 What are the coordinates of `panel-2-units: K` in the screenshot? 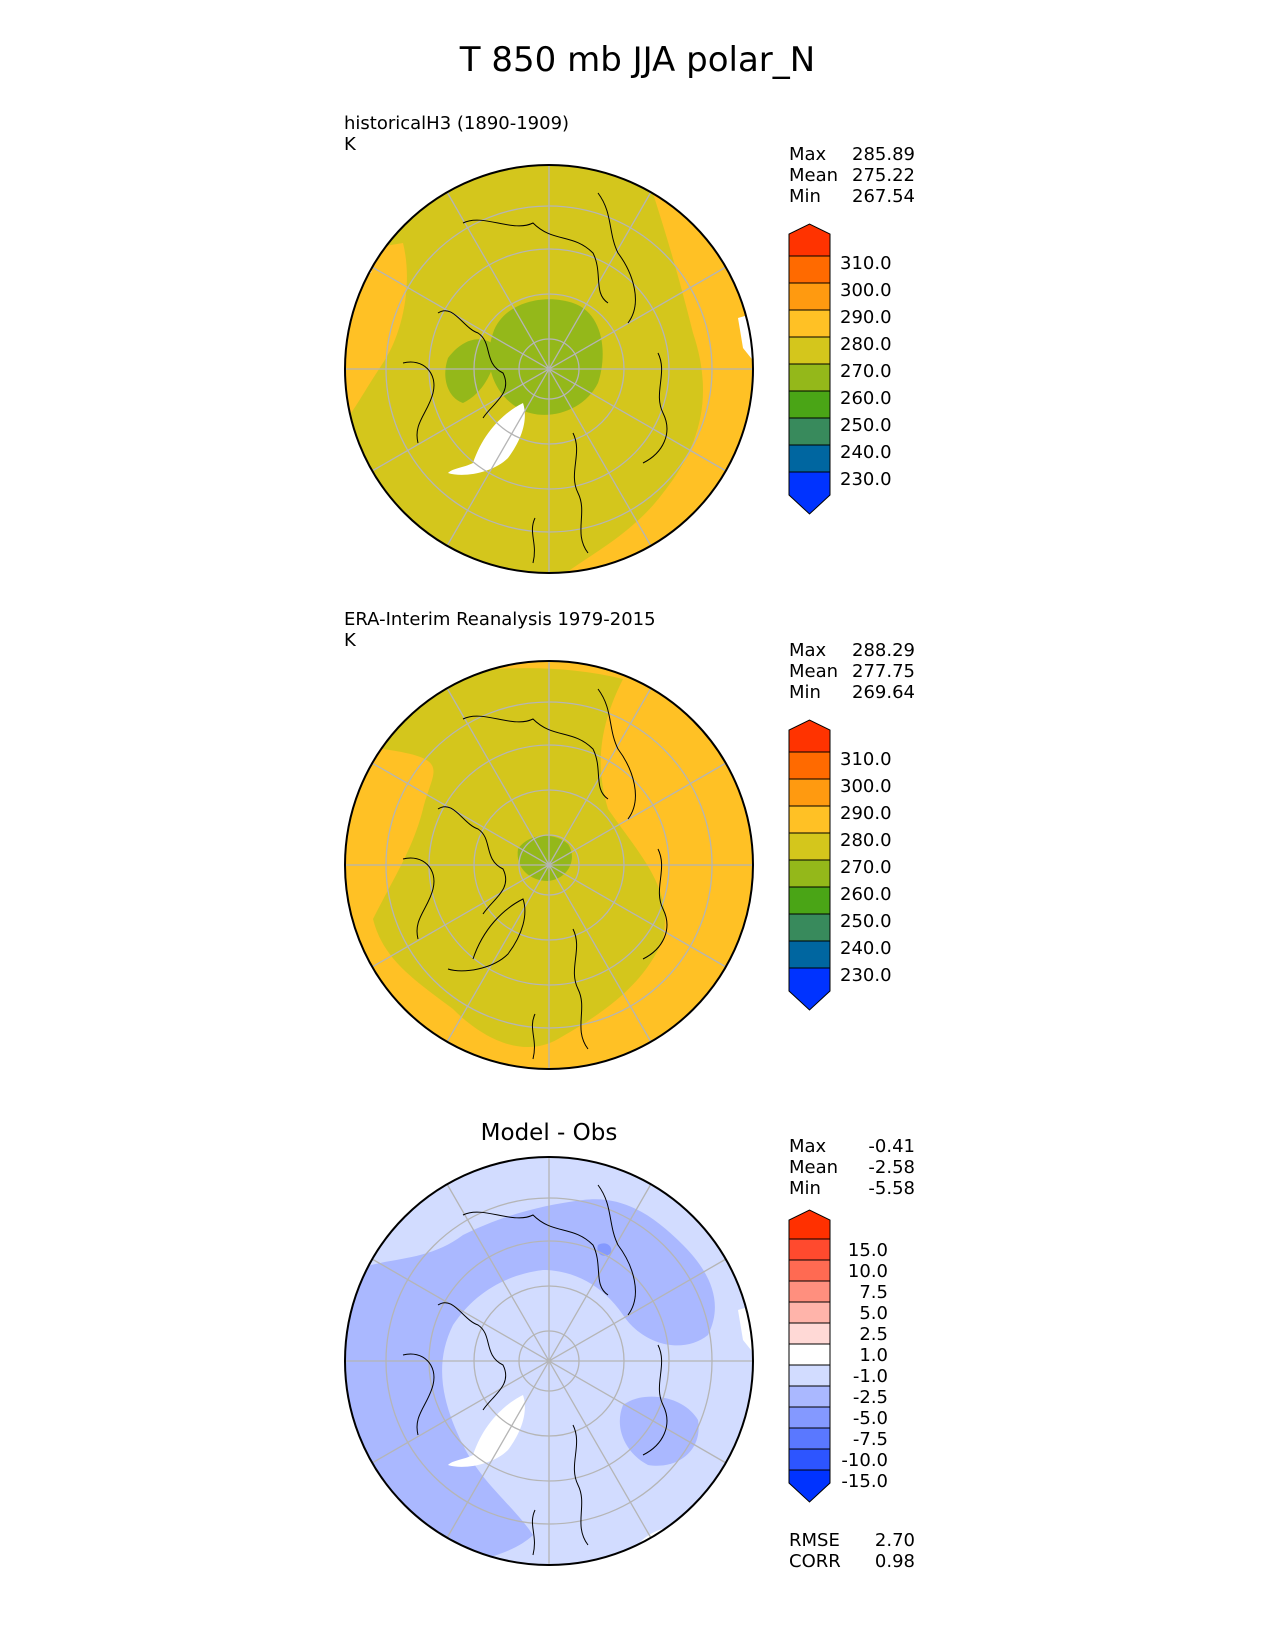 It's located at (350, 640).